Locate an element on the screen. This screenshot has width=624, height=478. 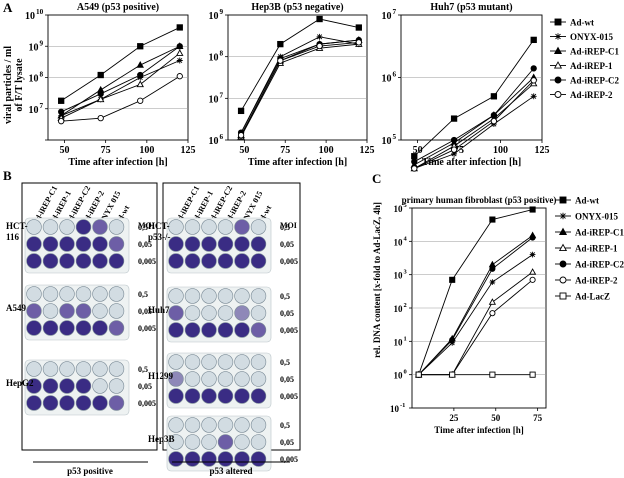
legend-label: Ad-iREP-C2 is located at coordinates (599, 265).